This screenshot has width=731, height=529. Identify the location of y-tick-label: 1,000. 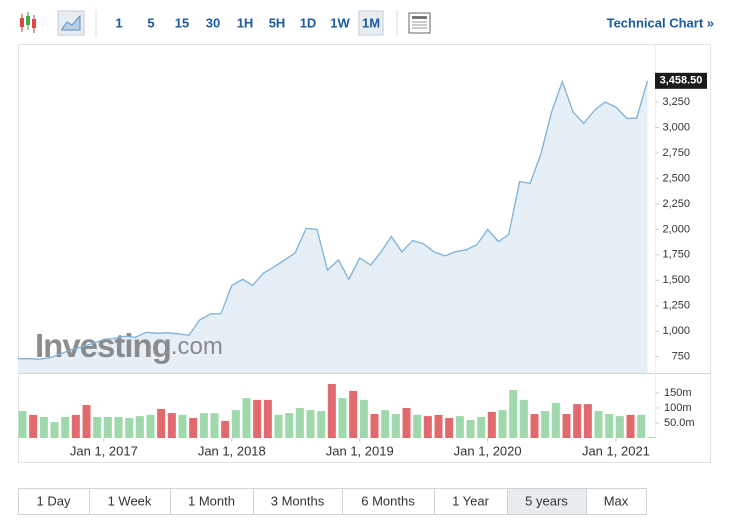
(676, 331).